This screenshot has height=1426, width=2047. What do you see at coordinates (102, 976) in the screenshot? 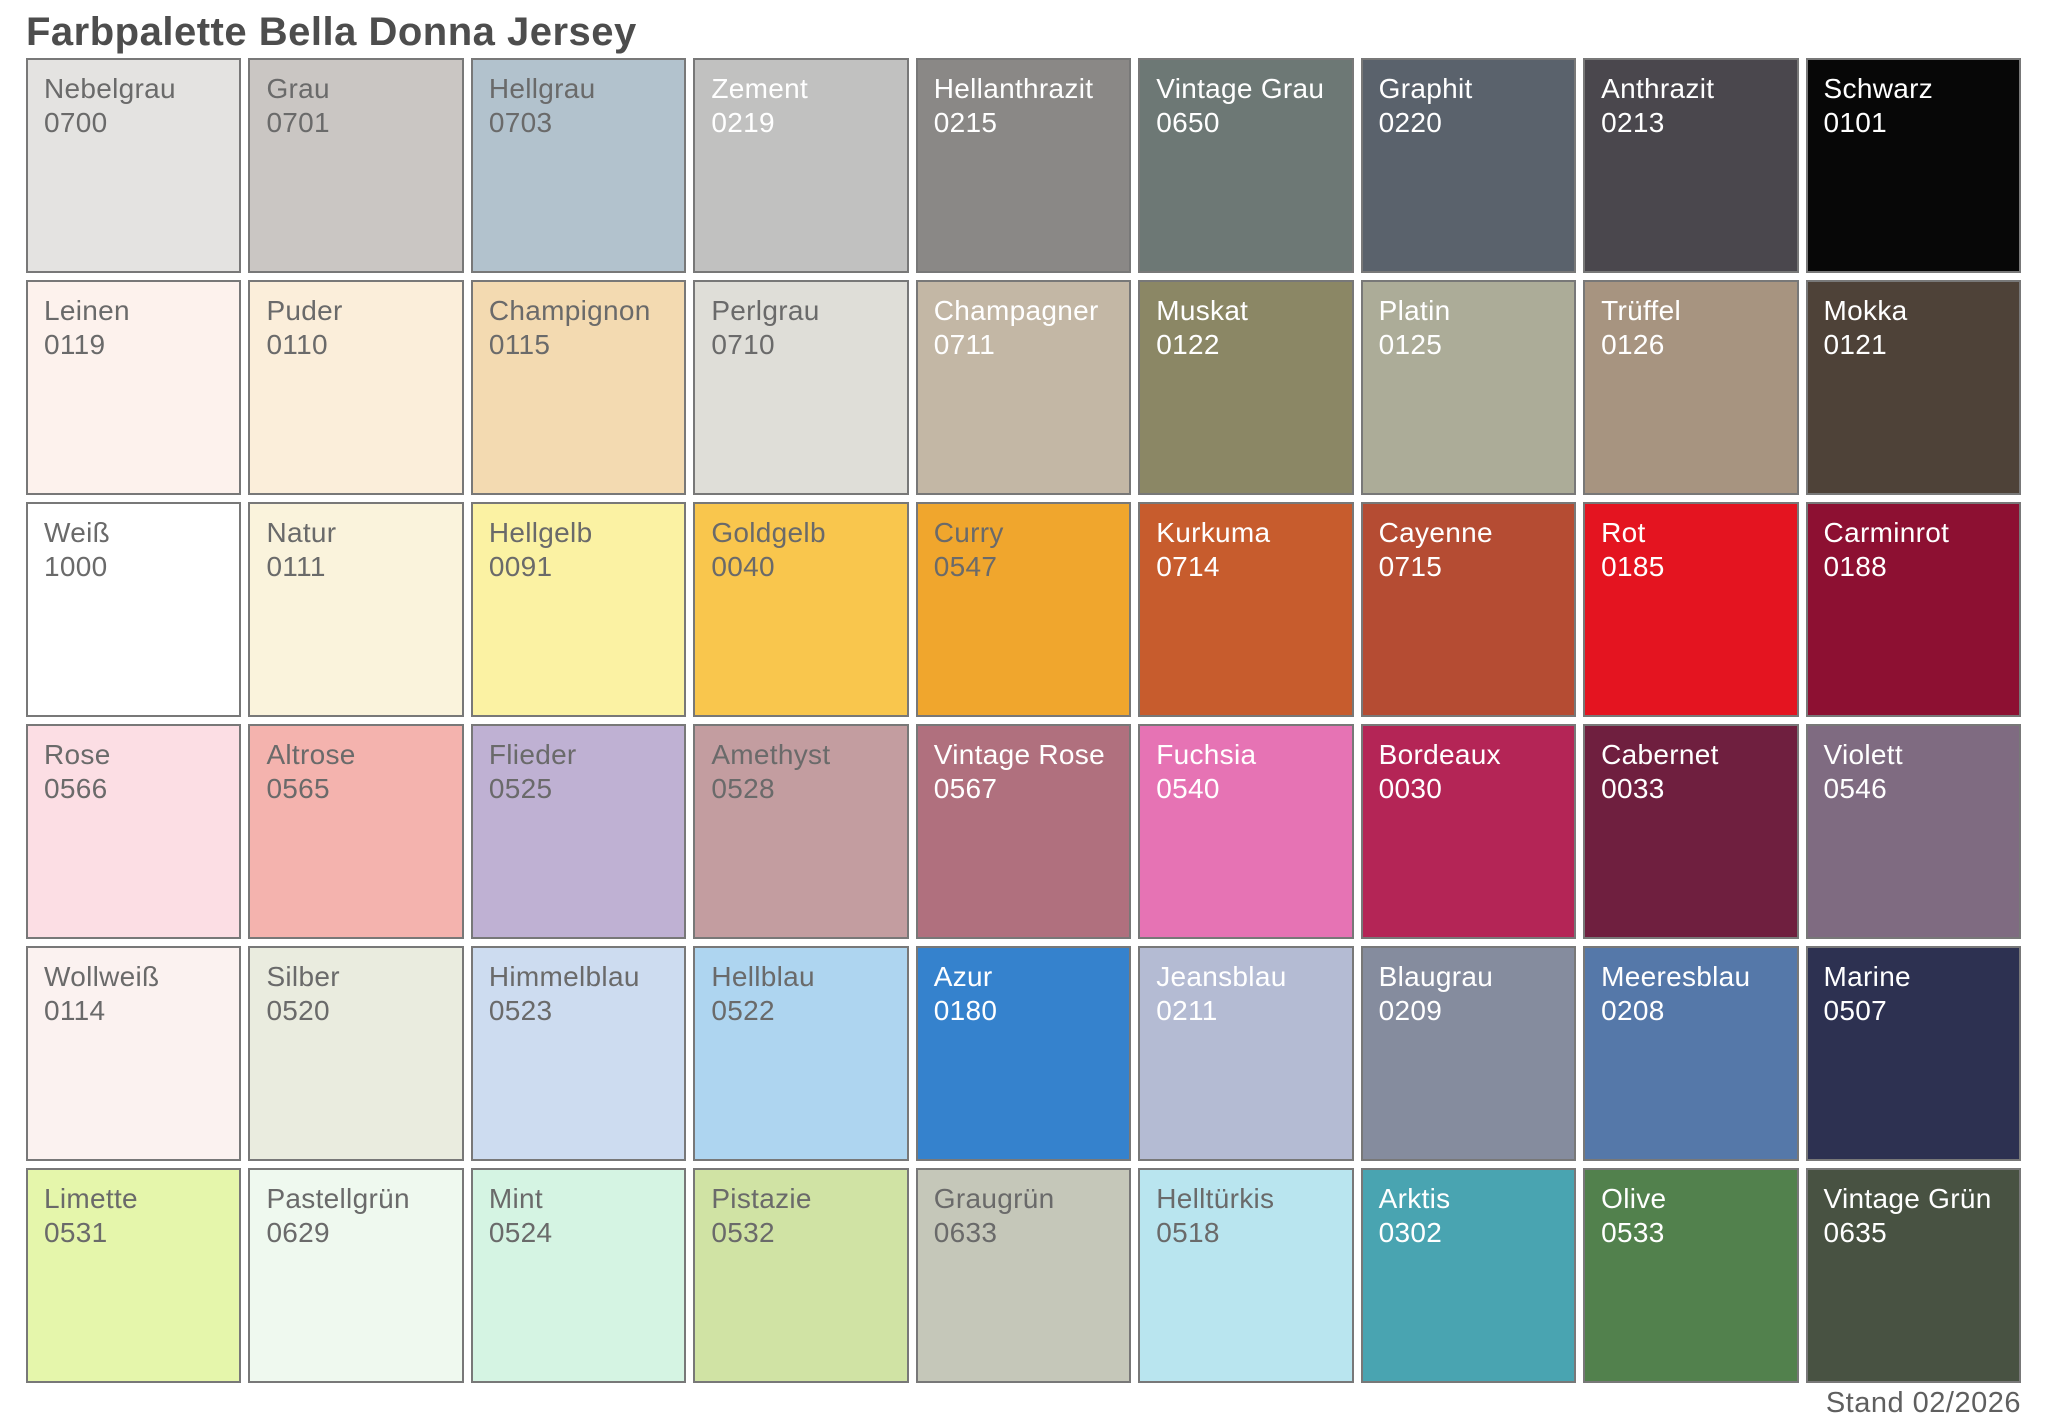
I see `swatch-name: Wollweiß` at bounding box center [102, 976].